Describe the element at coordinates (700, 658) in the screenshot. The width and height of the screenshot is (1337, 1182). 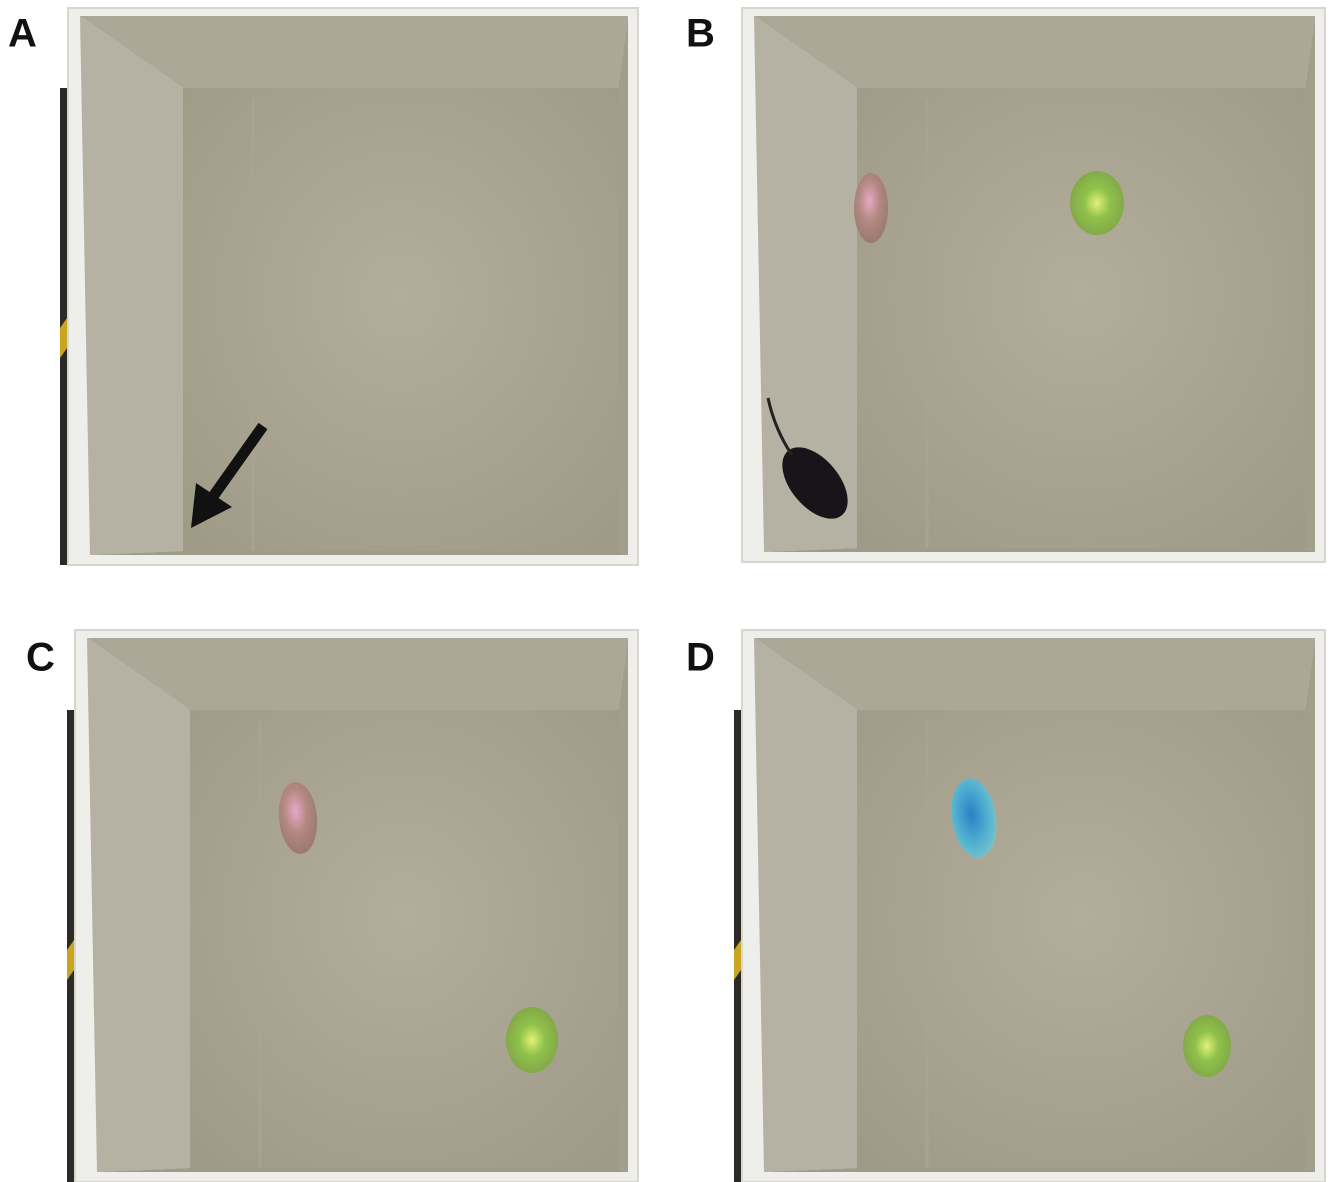
I see `panel-label: D` at that location.